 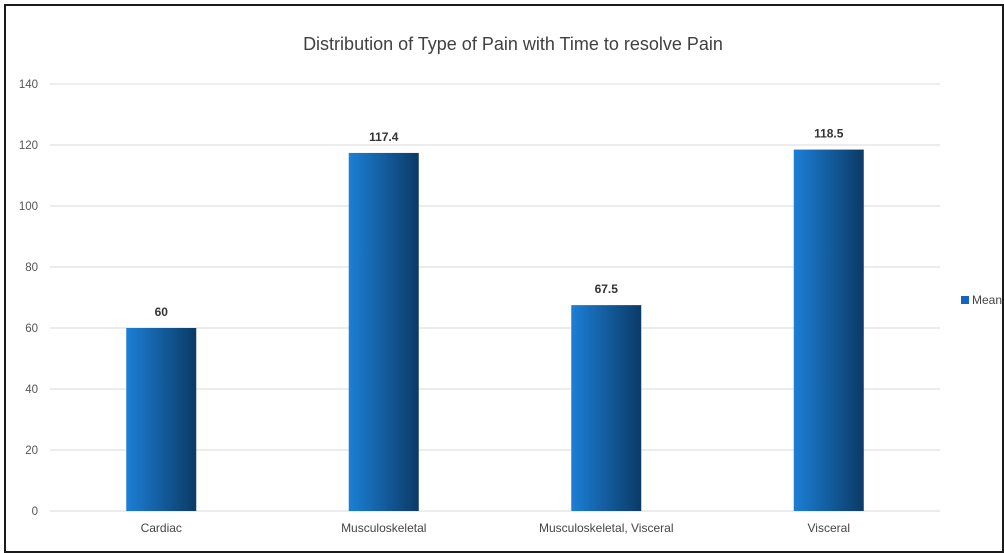 What do you see at coordinates (35, 512) in the screenshot?
I see `y-tick-label: 0` at bounding box center [35, 512].